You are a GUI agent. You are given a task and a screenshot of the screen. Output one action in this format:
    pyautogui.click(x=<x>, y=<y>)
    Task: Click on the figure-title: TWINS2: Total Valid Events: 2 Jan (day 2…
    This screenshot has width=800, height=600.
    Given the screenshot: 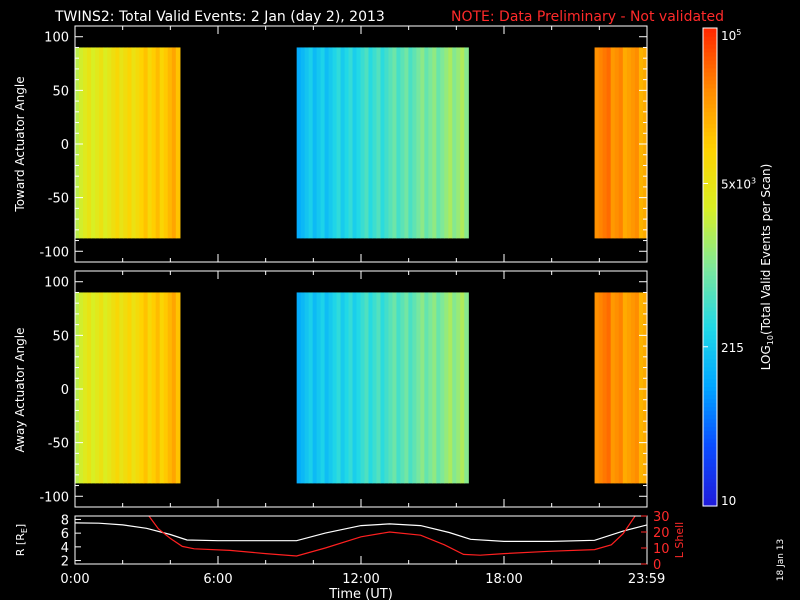 What is the action you would take?
    pyautogui.click(x=219, y=17)
    